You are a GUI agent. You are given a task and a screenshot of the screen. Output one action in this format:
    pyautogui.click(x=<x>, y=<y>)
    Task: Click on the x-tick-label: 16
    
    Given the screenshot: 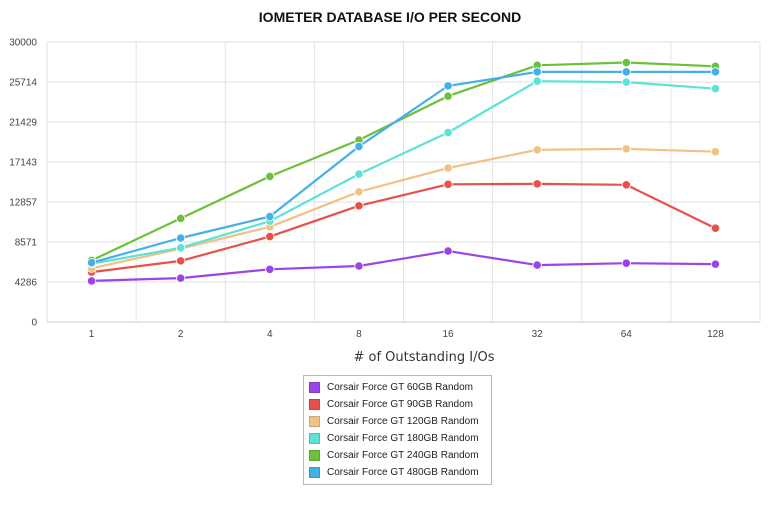 What is the action you would take?
    pyautogui.click(x=449, y=334)
    